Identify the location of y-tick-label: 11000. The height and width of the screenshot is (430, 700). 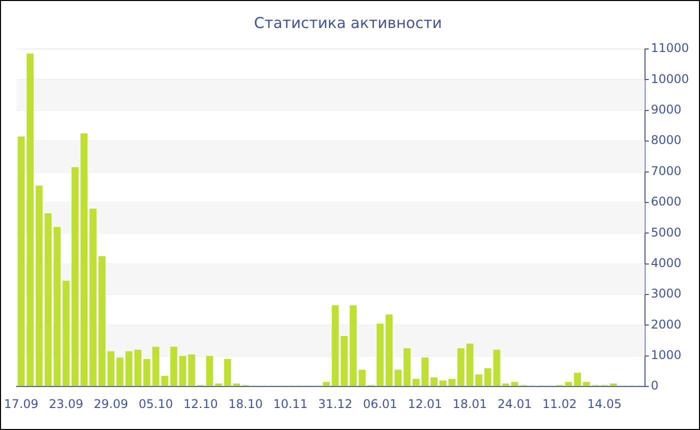
(670, 48).